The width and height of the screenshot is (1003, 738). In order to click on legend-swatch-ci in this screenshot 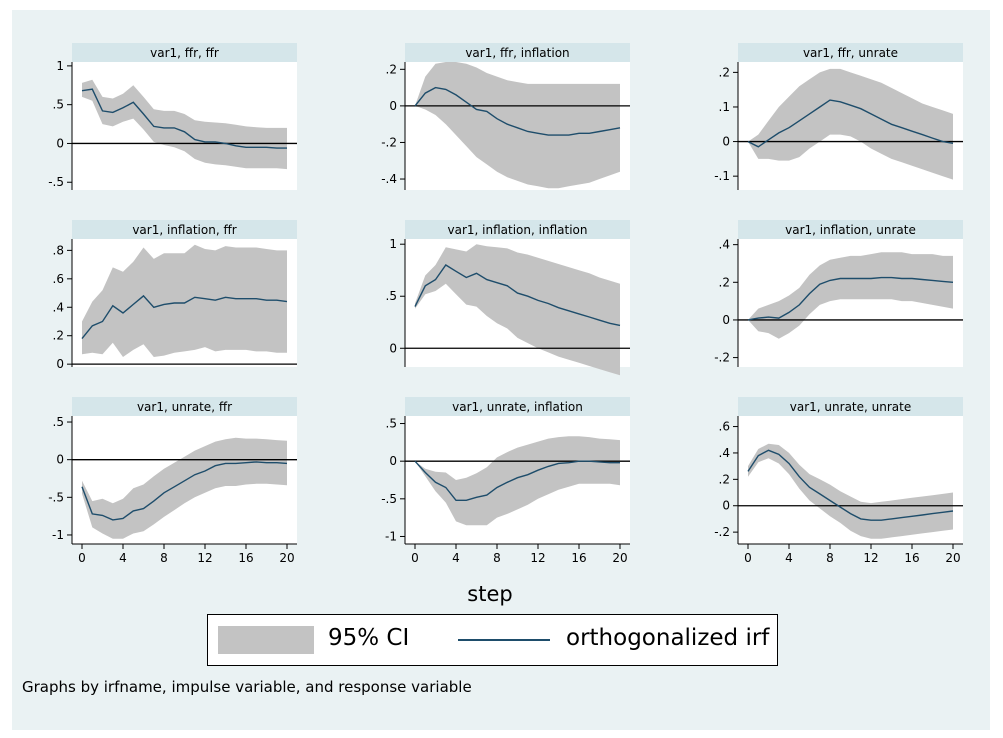, I will do `click(266, 640)`.